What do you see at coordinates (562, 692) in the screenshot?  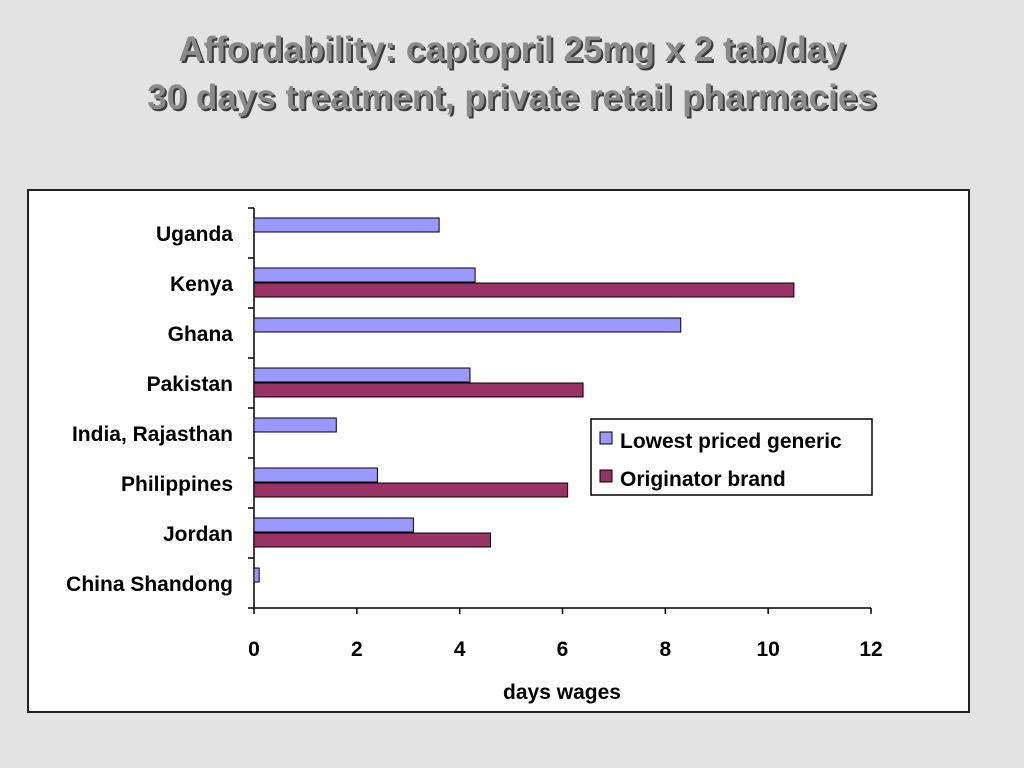 I see `x-axis-label: days wages` at bounding box center [562, 692].